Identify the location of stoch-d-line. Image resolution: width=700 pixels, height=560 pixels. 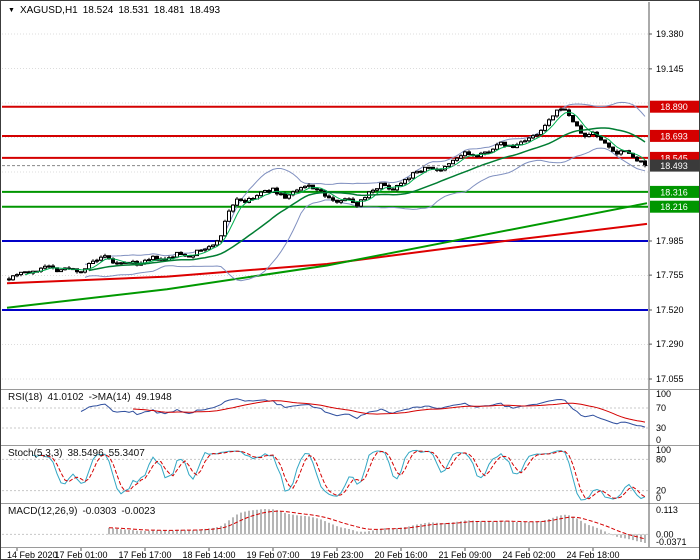
(343, 475).